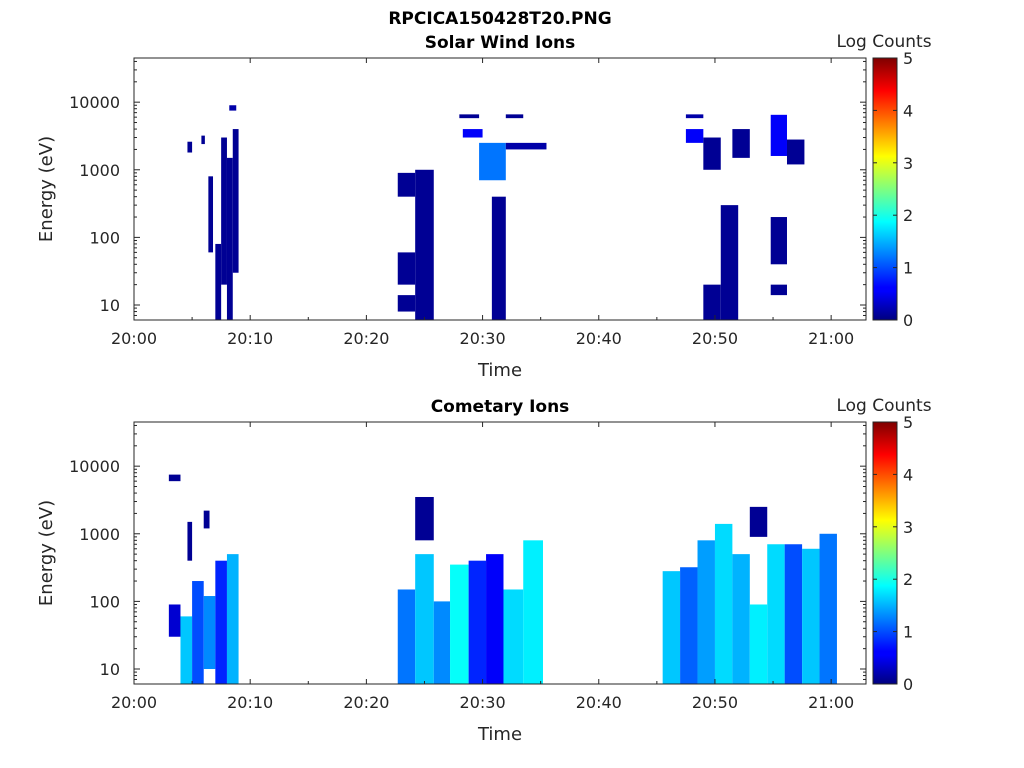 This screenshot has height=768, width=1024. I want to click on colorbar-tick-label: 5, so click(908, 58).